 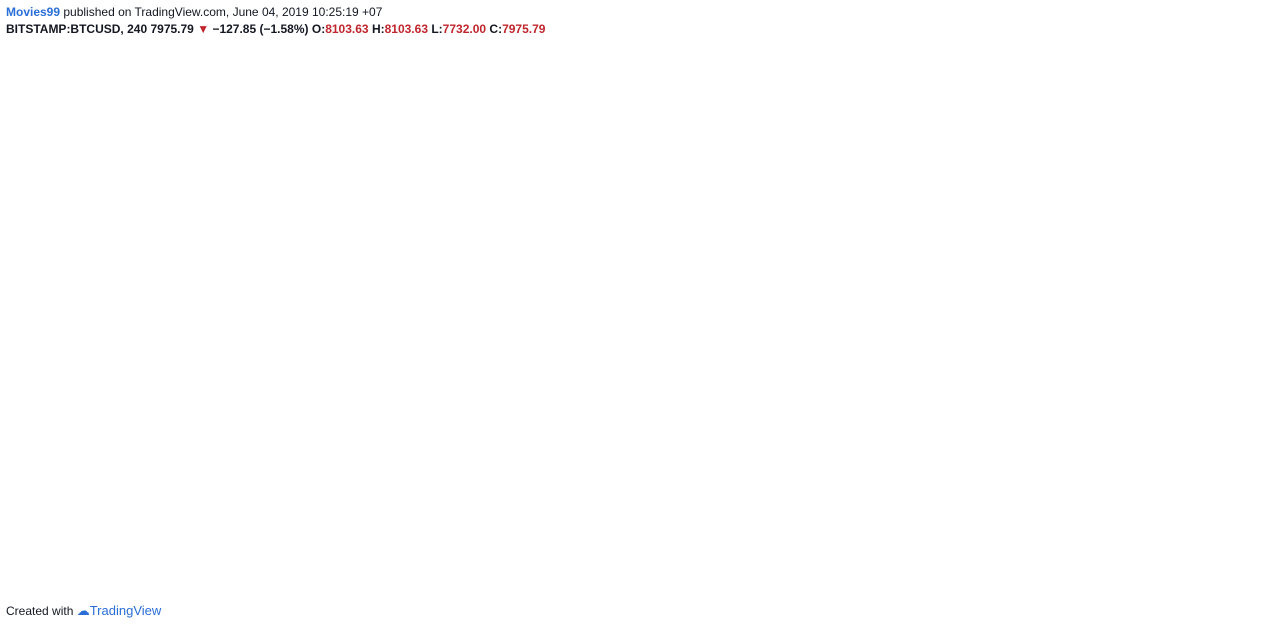 What do you see at coordinates (77, 29) in the screenshot?
I see `symbol-label: BITSTAMP:BTCUSD, 240` at bounding box center [77, 29].